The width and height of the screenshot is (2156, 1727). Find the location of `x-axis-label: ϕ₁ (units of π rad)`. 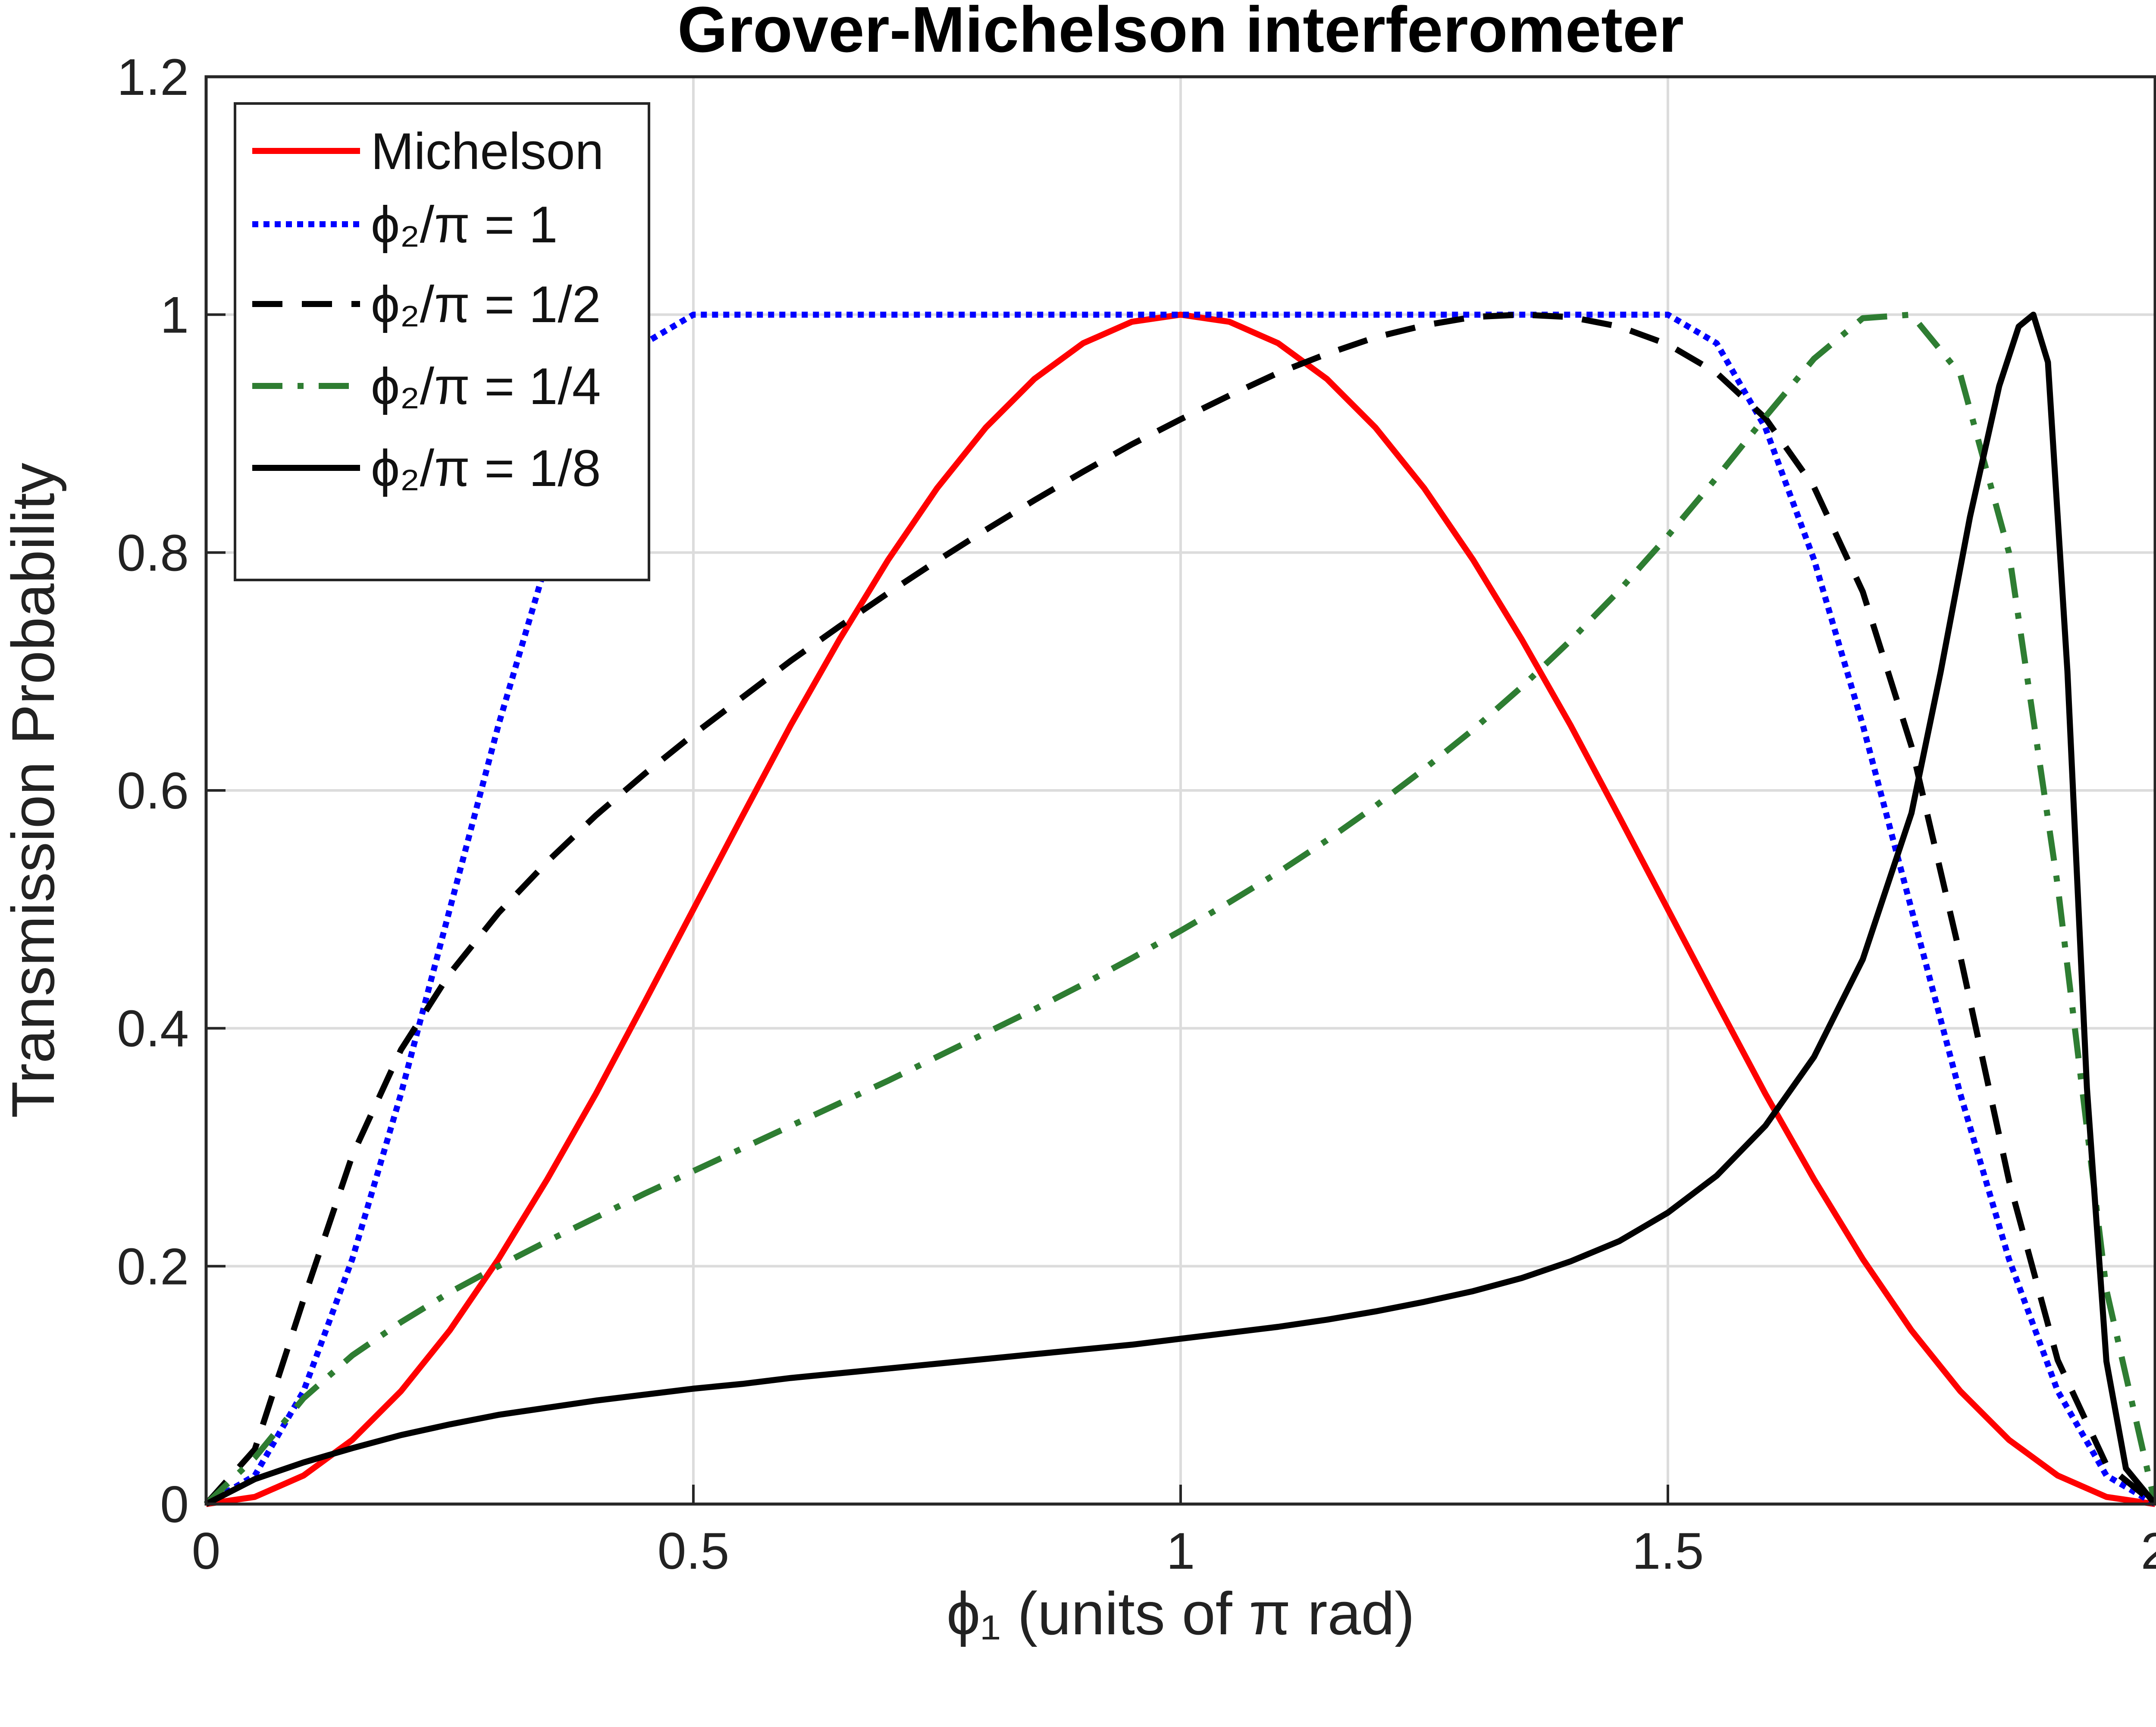

x-axis-label: ϕ₁ (units of π rad) is located at coordinates (1180, 1613).